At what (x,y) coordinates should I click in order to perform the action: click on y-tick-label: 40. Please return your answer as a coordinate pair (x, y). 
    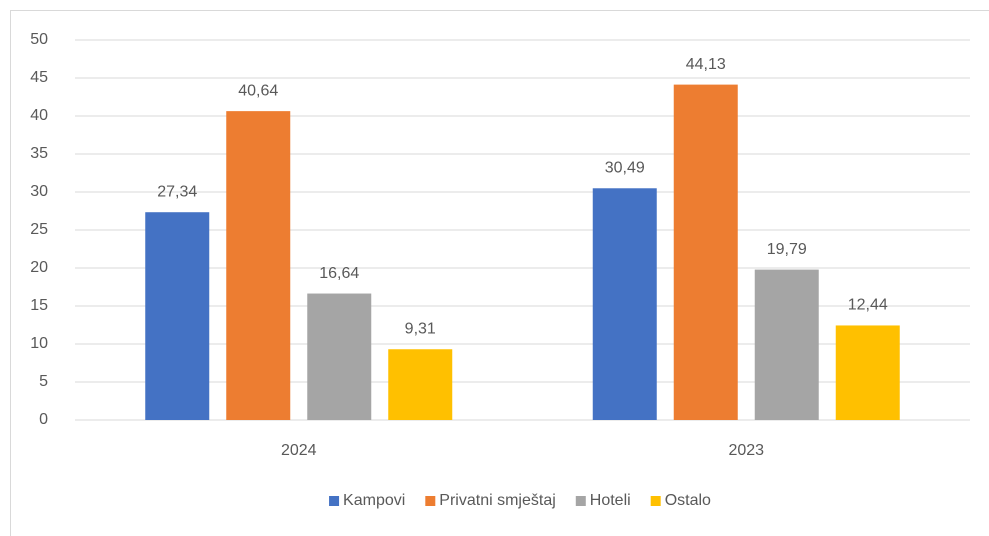
    Looking at the image, I should click on (39, 115).